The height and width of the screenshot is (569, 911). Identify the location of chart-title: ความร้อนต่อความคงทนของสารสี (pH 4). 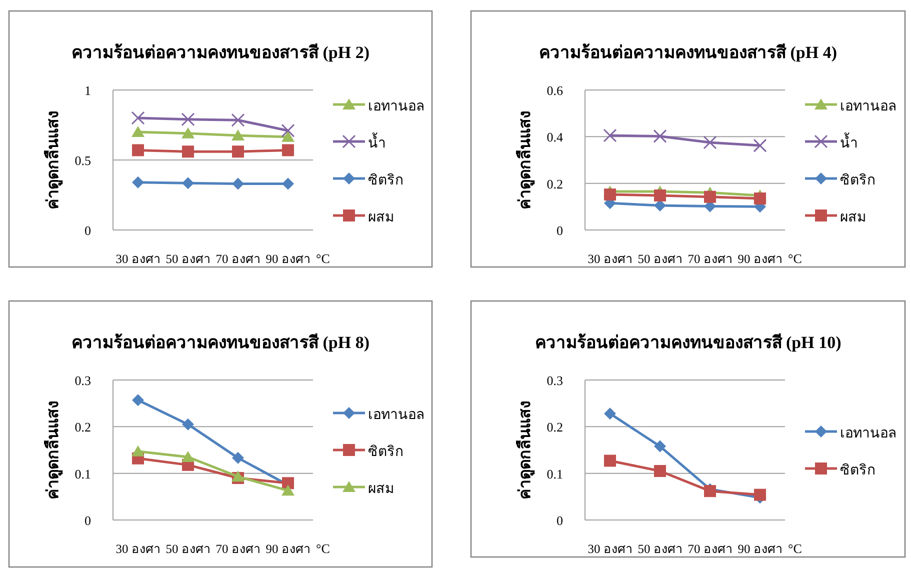
(688, 52).